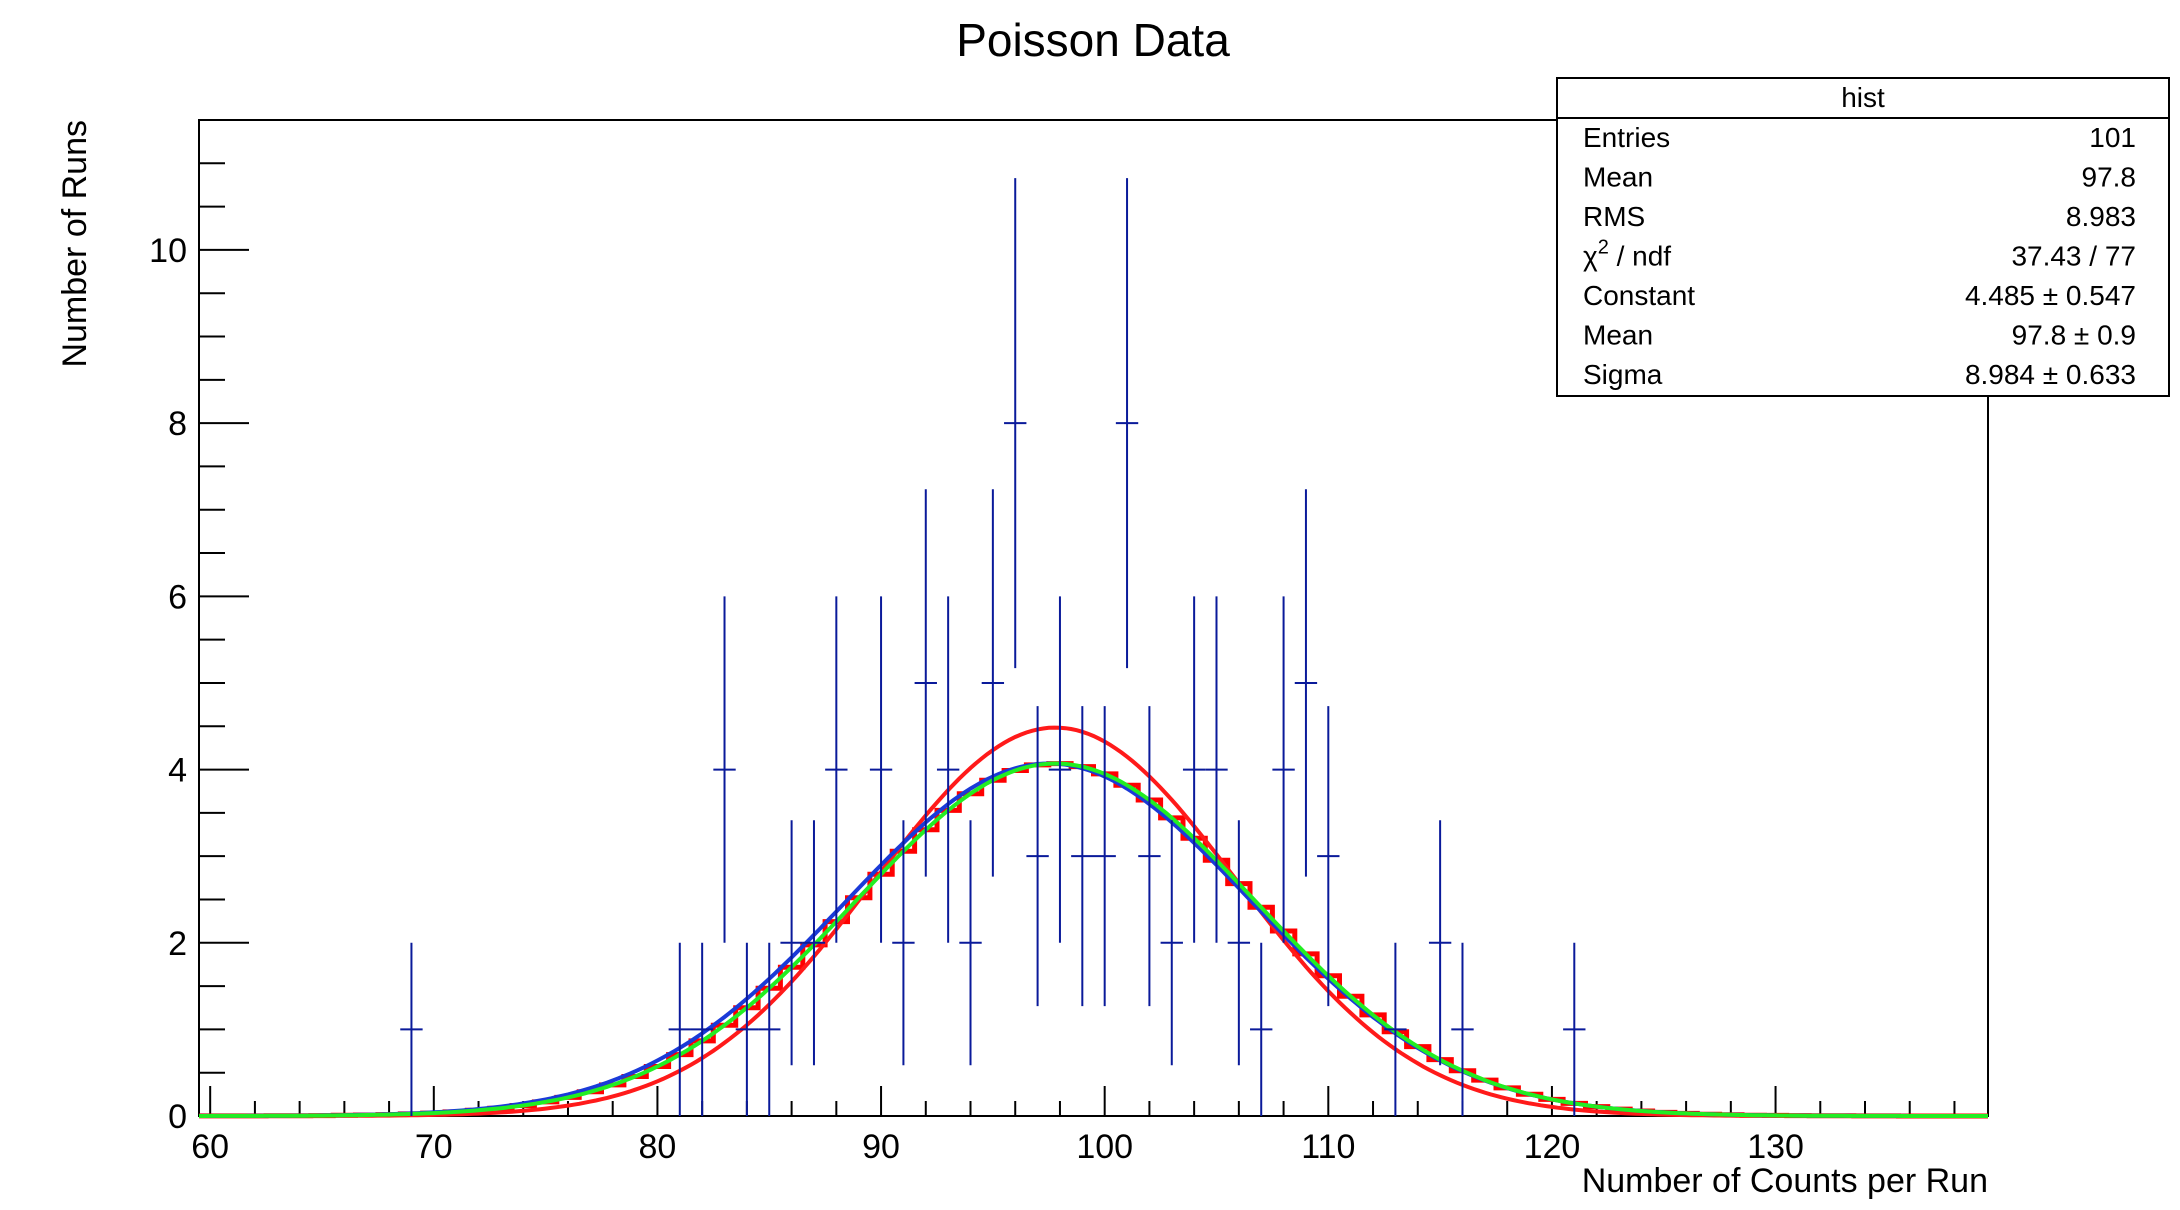 This screenshot has width=2180, height=1210. Describe the element at coordinates (658, 1147) in the screenshot. I see `x-tick-label: 80` at that location.